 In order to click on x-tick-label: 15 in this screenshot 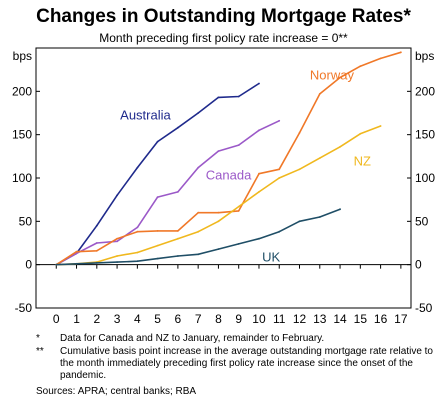, I will do `click(361, 319)`.